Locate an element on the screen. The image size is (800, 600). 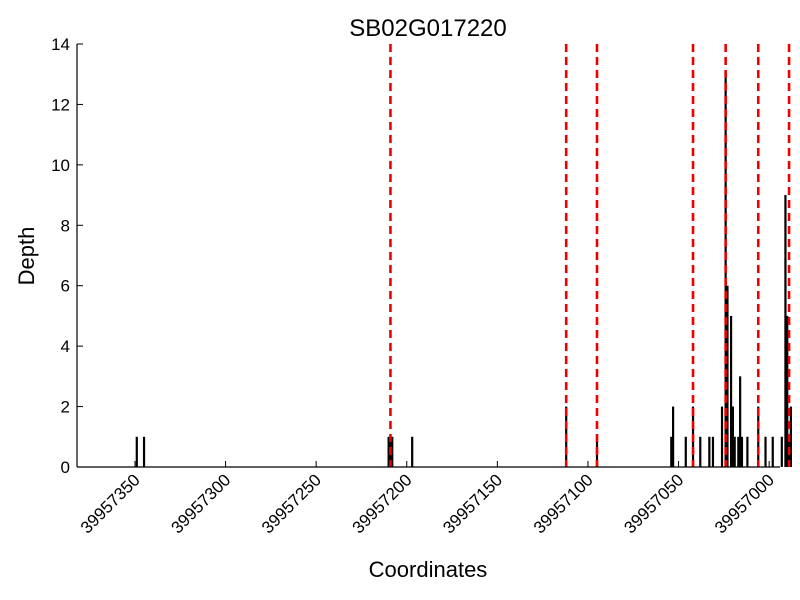
y-tick-label: 8 is located at coordinates (65, 225).